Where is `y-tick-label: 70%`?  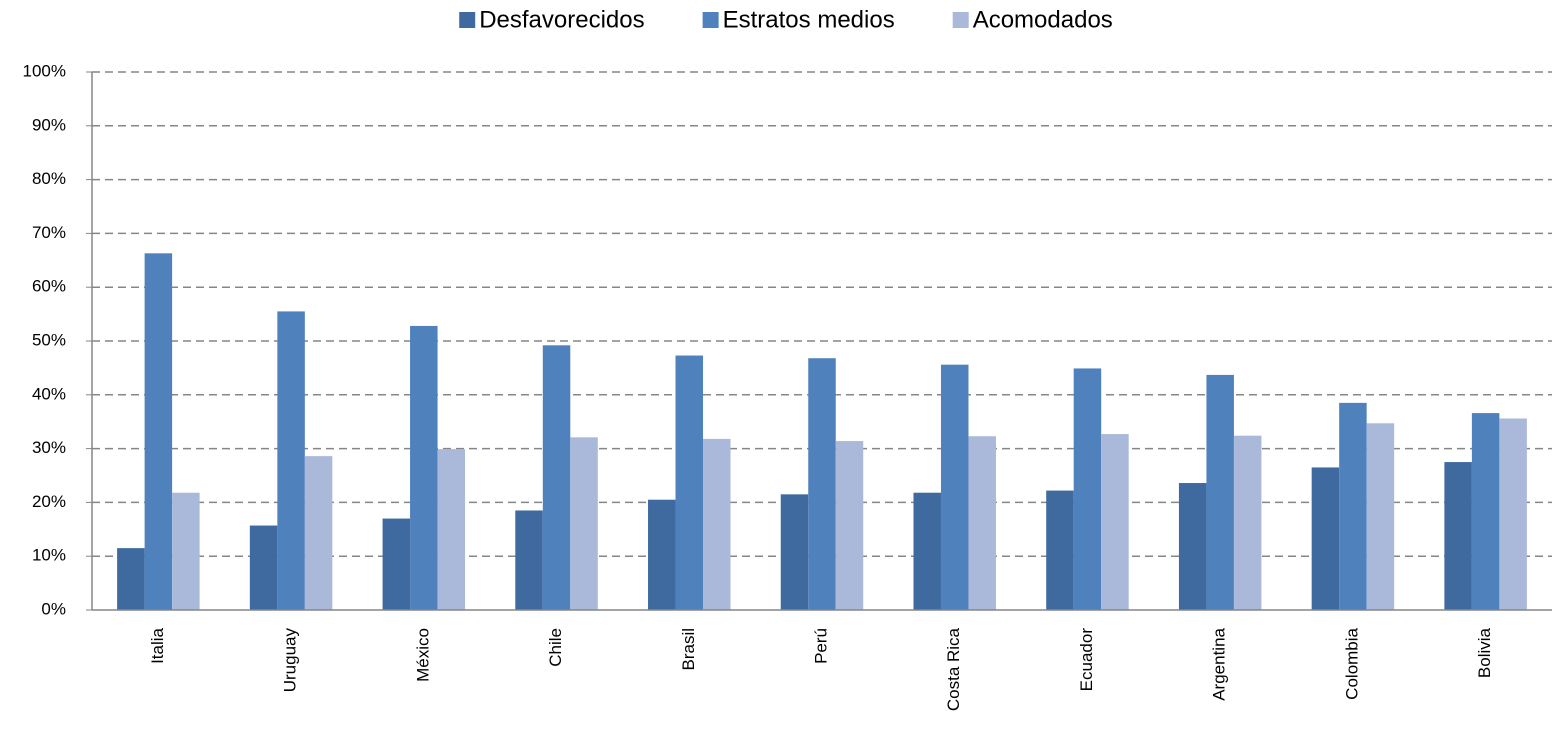
y-tick-label: 70% is located at coordinates (49, 232).